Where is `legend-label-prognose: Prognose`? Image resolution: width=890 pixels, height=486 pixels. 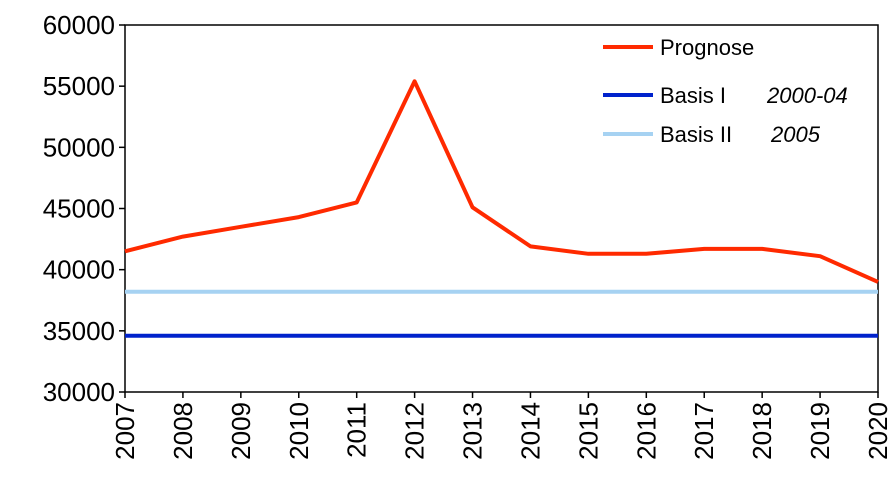
legend-label-prognose: Prognose is located at coordinates (707, 47).